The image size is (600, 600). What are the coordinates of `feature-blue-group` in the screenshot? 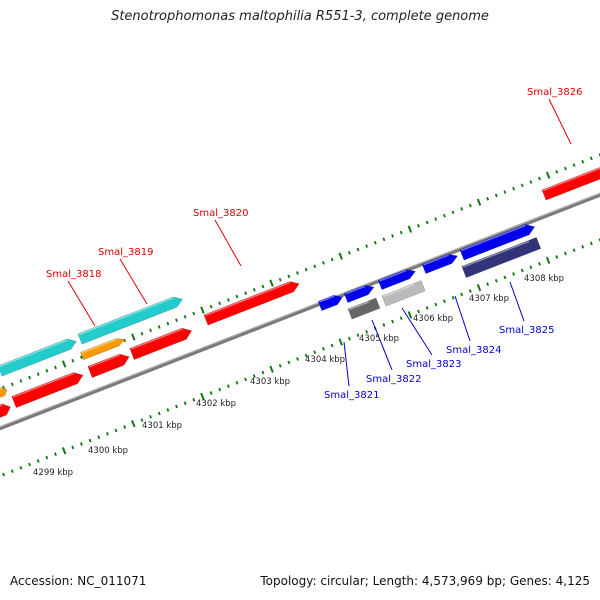 It's located at (359, 294).